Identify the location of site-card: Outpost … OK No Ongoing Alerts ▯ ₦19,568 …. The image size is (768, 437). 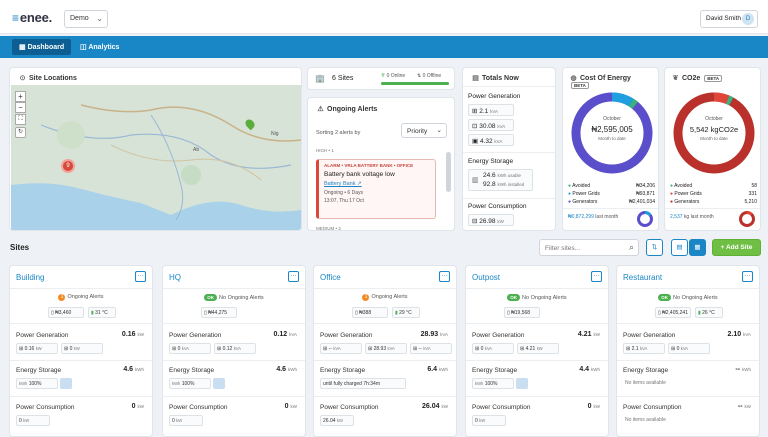
(537, 351).